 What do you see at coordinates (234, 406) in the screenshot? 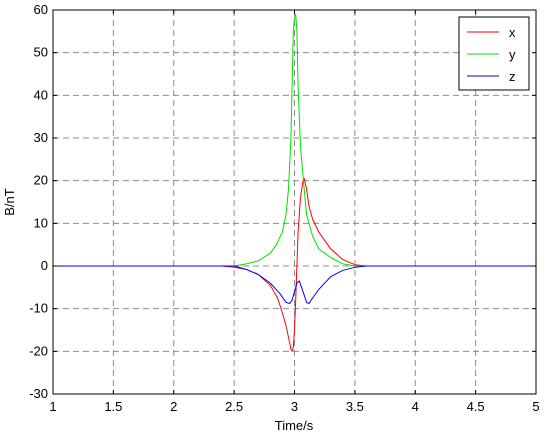
I see `x-tick-label: 2.5` at bounding box center [234, 406].